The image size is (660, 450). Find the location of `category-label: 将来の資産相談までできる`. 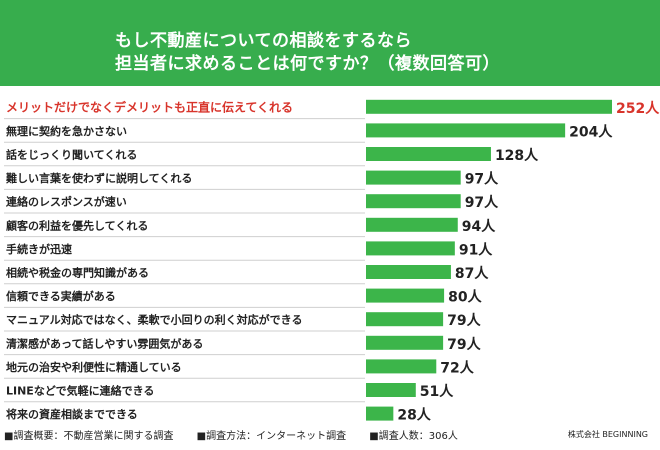

category-label: 将来の資産相談までできる is located at coordinates (72, 414).